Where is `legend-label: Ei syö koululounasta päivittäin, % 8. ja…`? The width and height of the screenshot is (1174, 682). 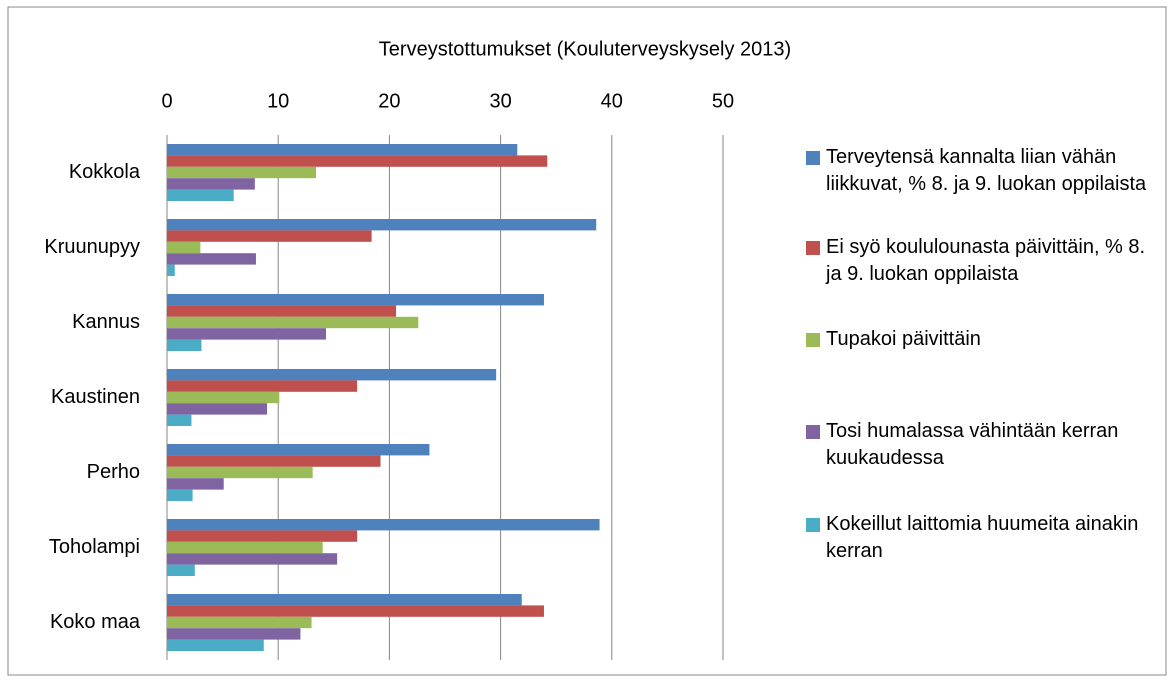
legend-label: Ei syö koululounasta päivittäin, % 8. ja… is located at coordinates (986, 260).